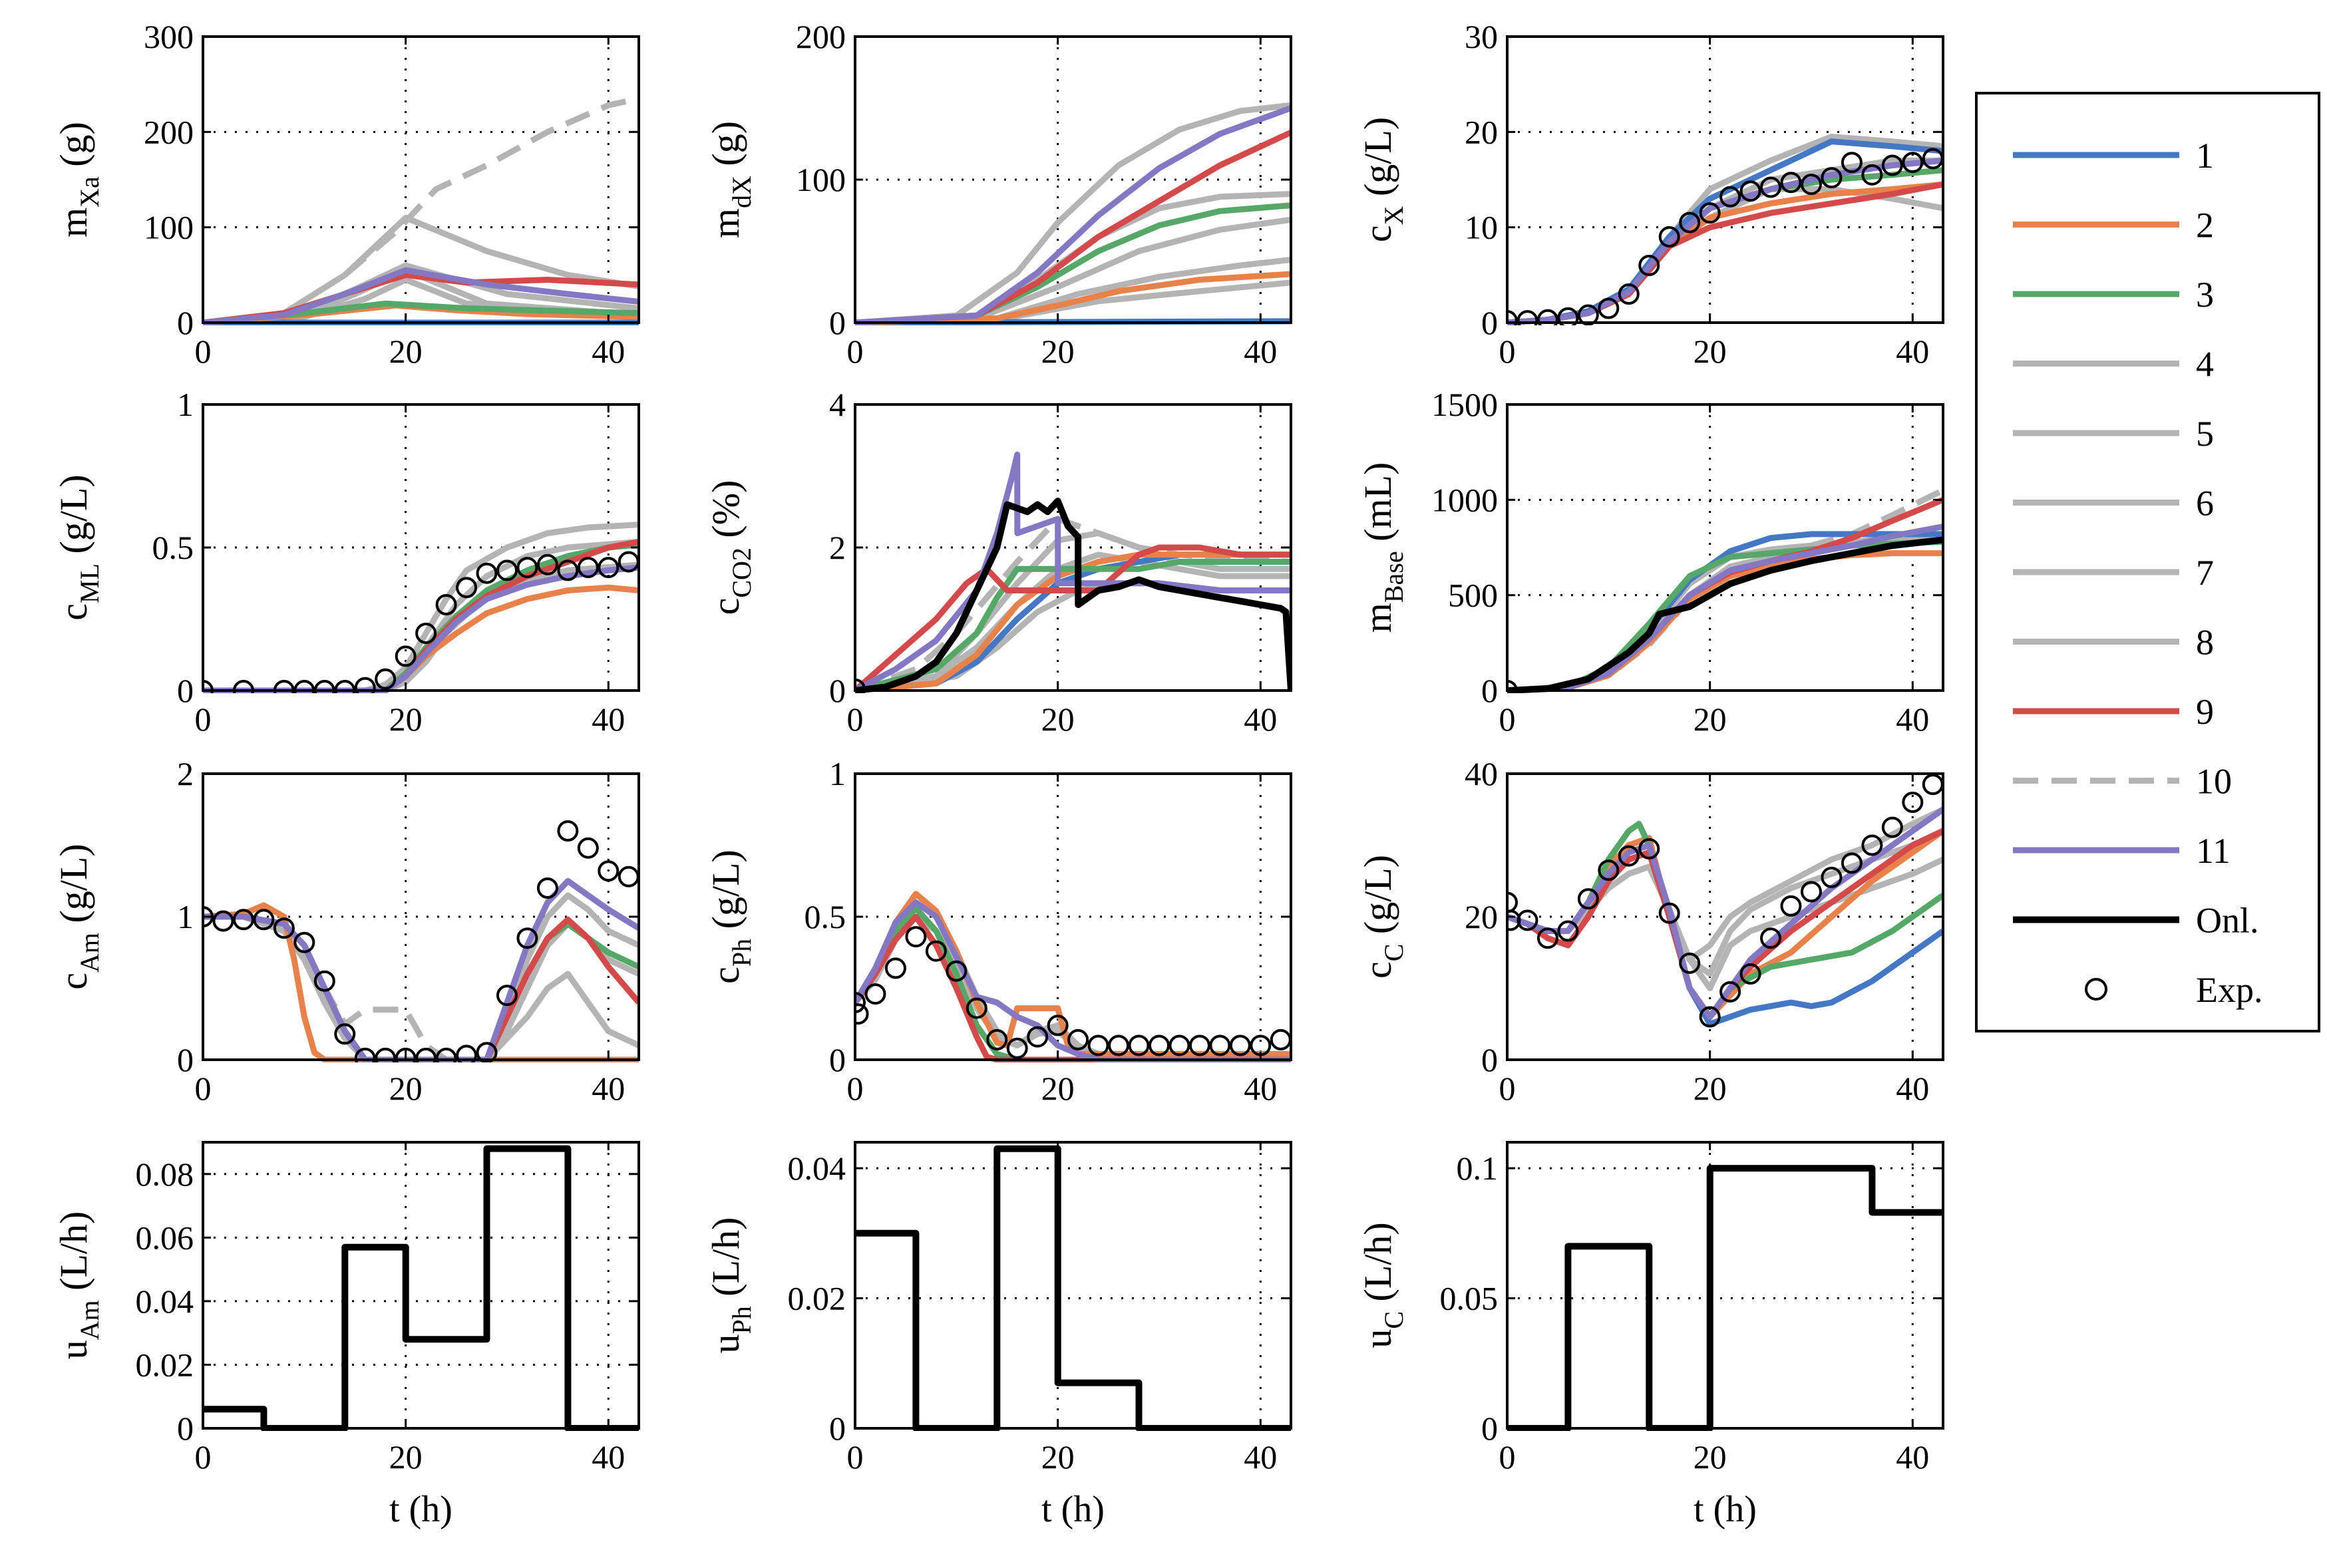  What do you see at coordinates (2205, 434) in the screenshot?
I see `legend-label: 5` at bounding box center [2205, 434].